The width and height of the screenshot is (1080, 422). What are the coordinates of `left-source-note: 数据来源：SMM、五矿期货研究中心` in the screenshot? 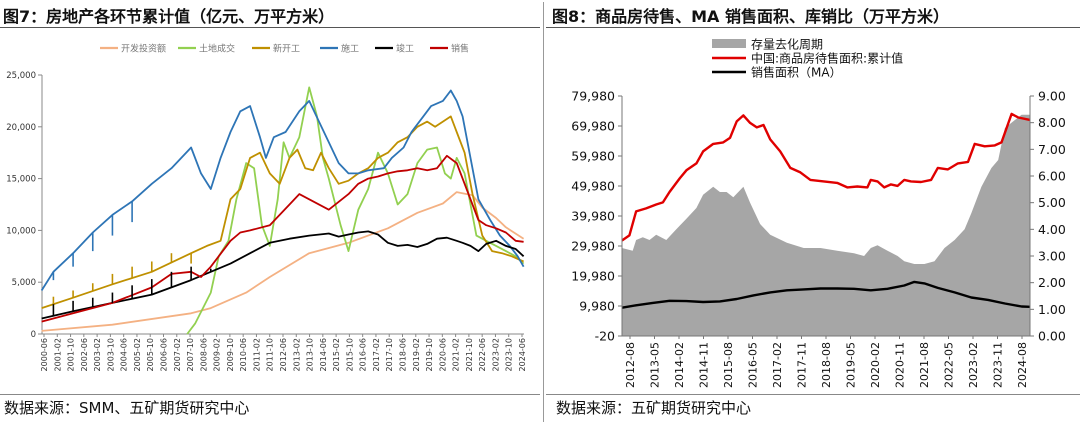 It's located at (127, 408).